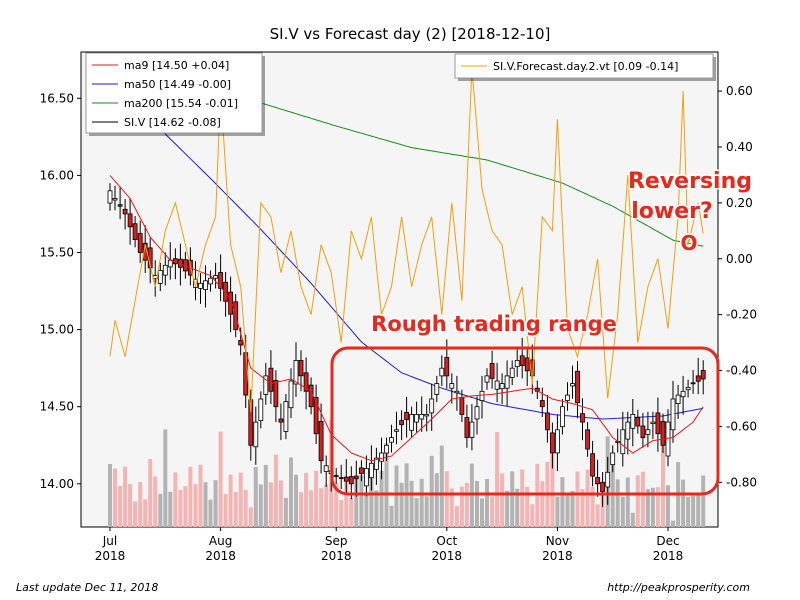  What do you see at coordinates (177, 84) in the screenshot?
I see `legend-label-ma50: ma50 [14.49 -0.00]` at bounding box center [177, 84].